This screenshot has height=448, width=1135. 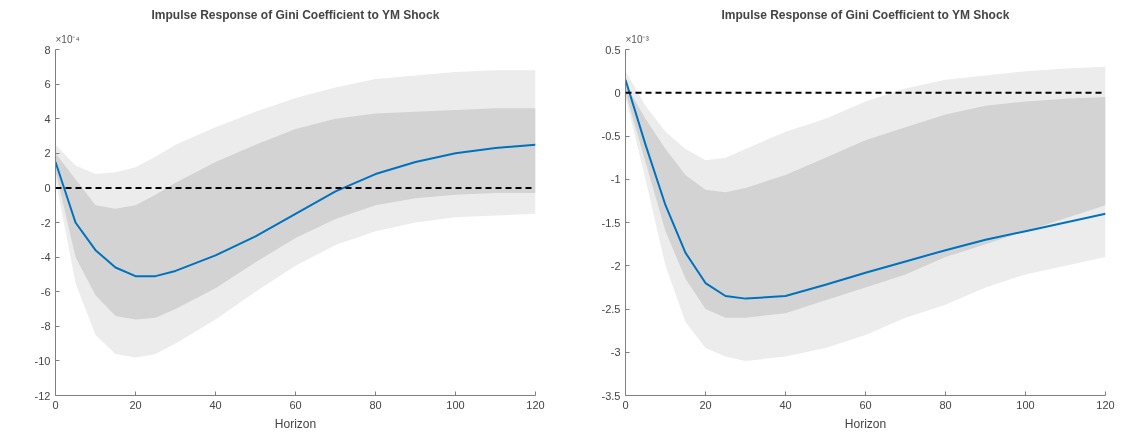 I want to click on line-series, so click(x=295, y=210).